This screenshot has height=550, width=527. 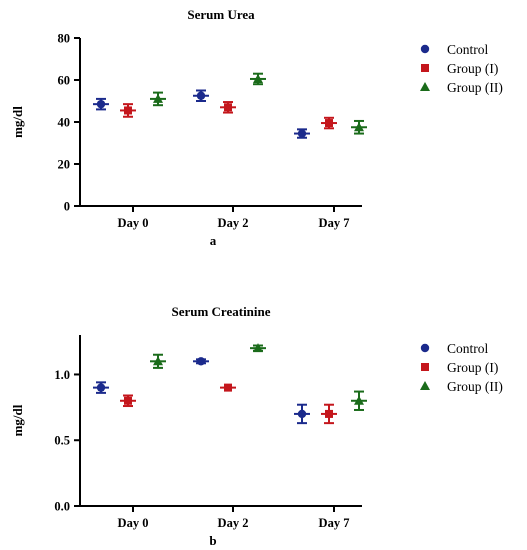 I want to click on y-tick-label: 20, so click(x=64, y=165).